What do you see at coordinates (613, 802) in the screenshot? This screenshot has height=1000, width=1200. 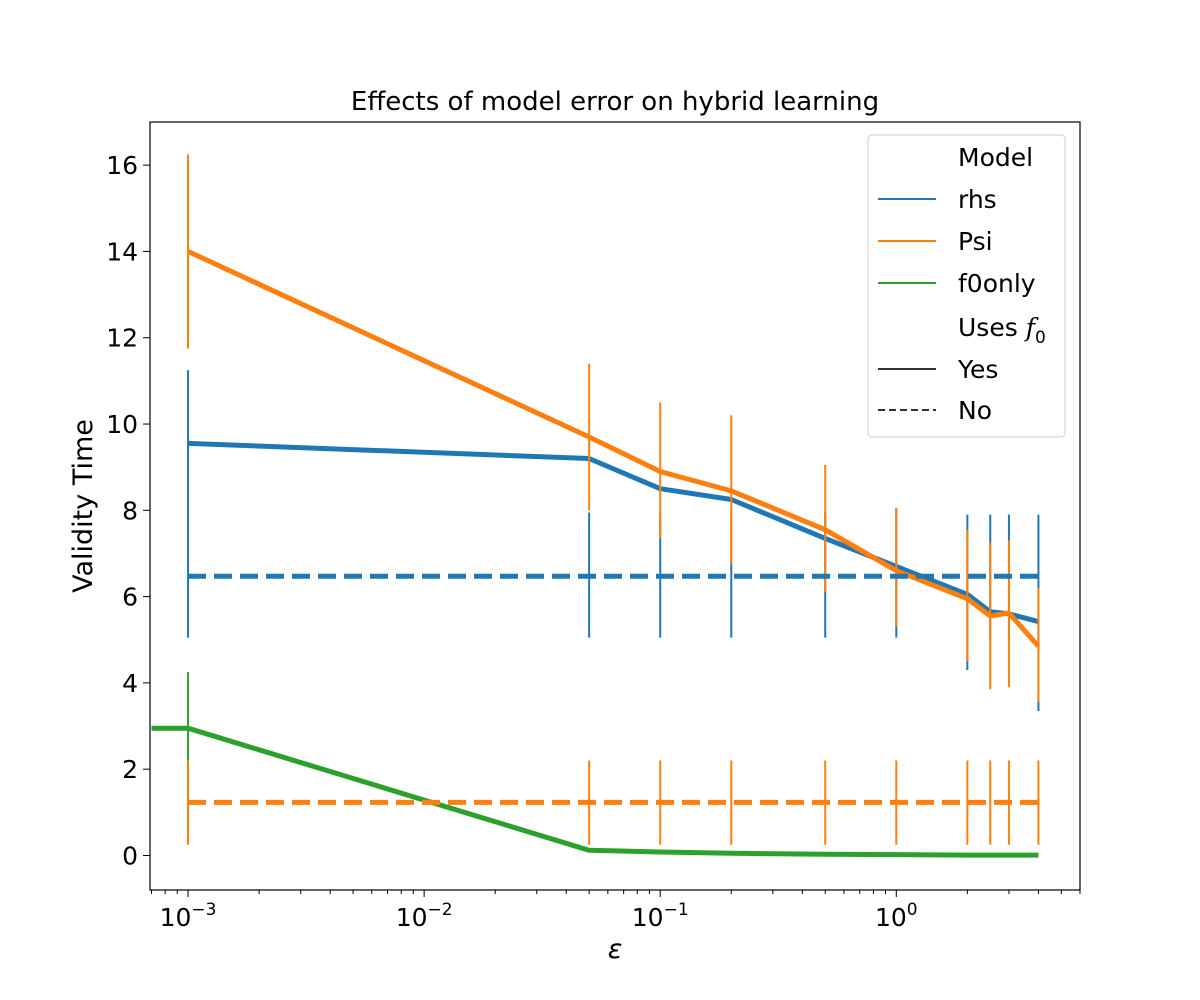 I see `series-psi-no` at bounding box center [613, 802].